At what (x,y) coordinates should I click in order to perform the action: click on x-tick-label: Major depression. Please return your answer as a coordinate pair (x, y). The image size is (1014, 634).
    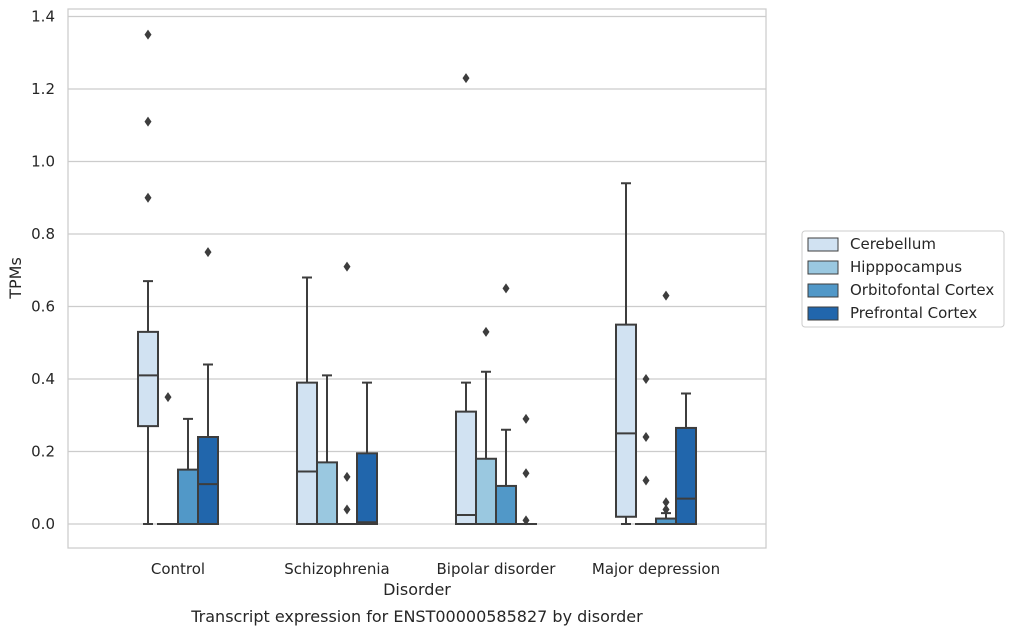
    Looking at the image, I should click on (656, 569).